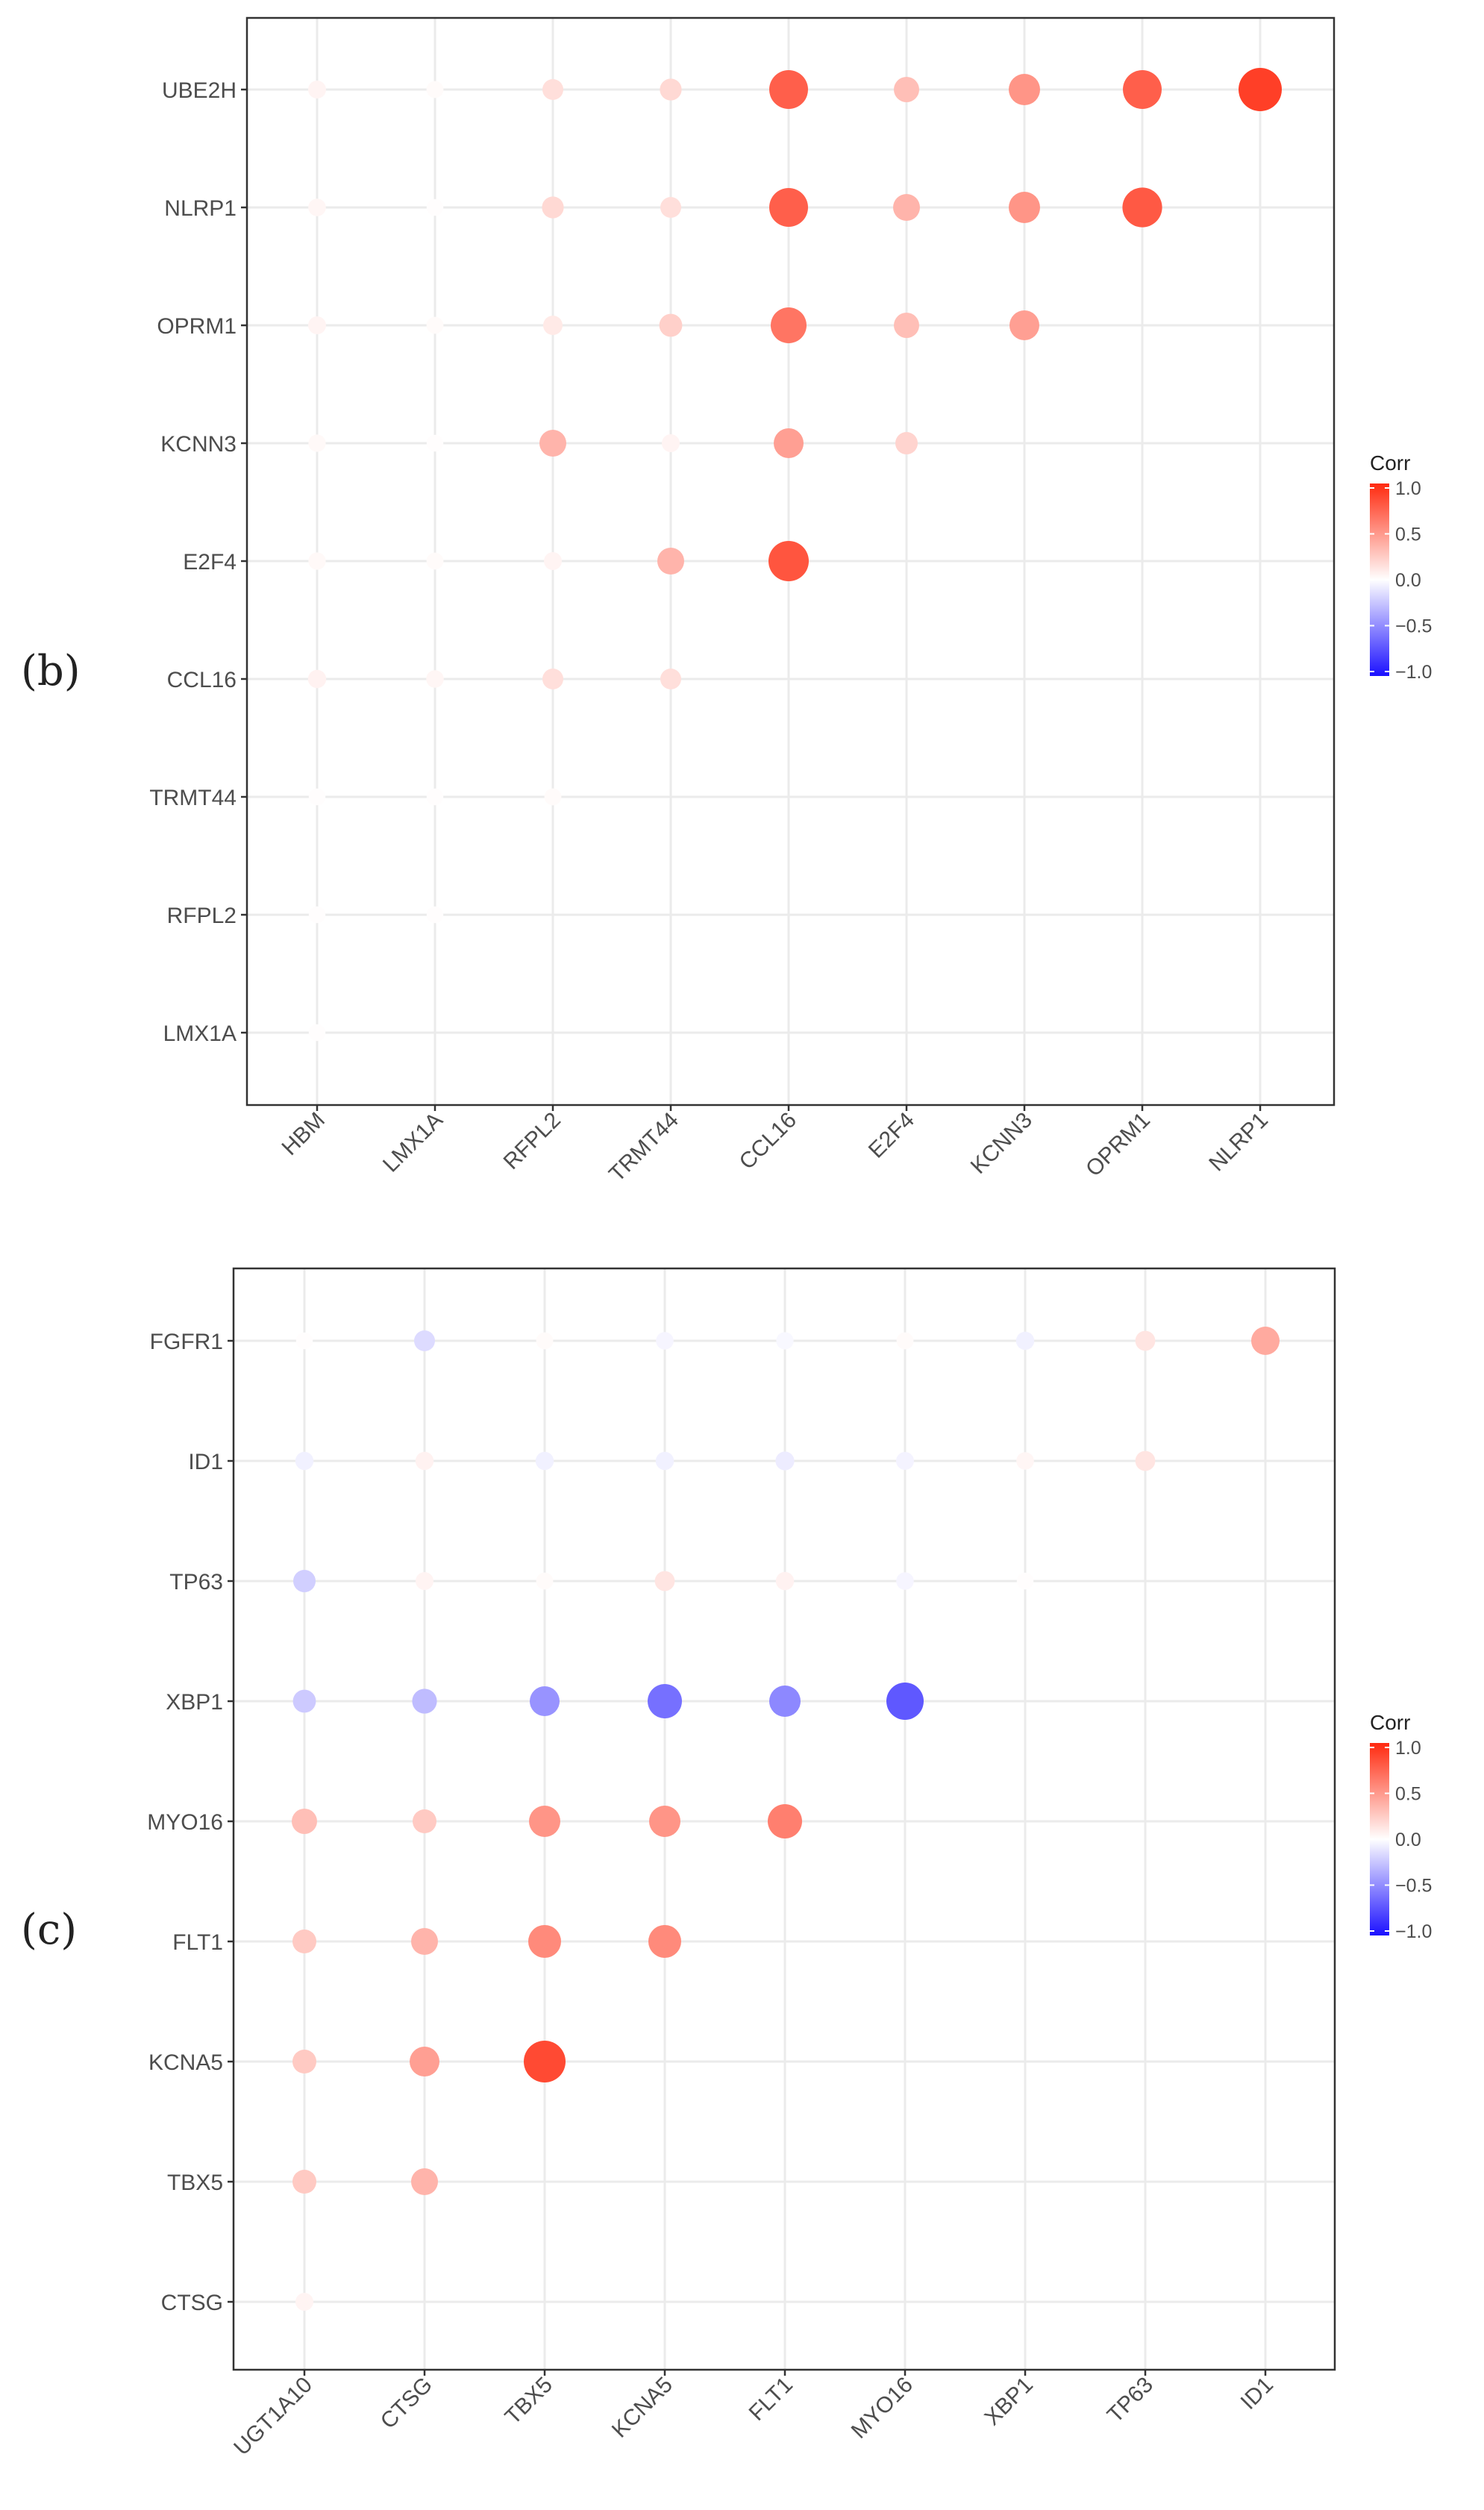  I want to click on x-tick-label: ID1, so click(1257, 2393).